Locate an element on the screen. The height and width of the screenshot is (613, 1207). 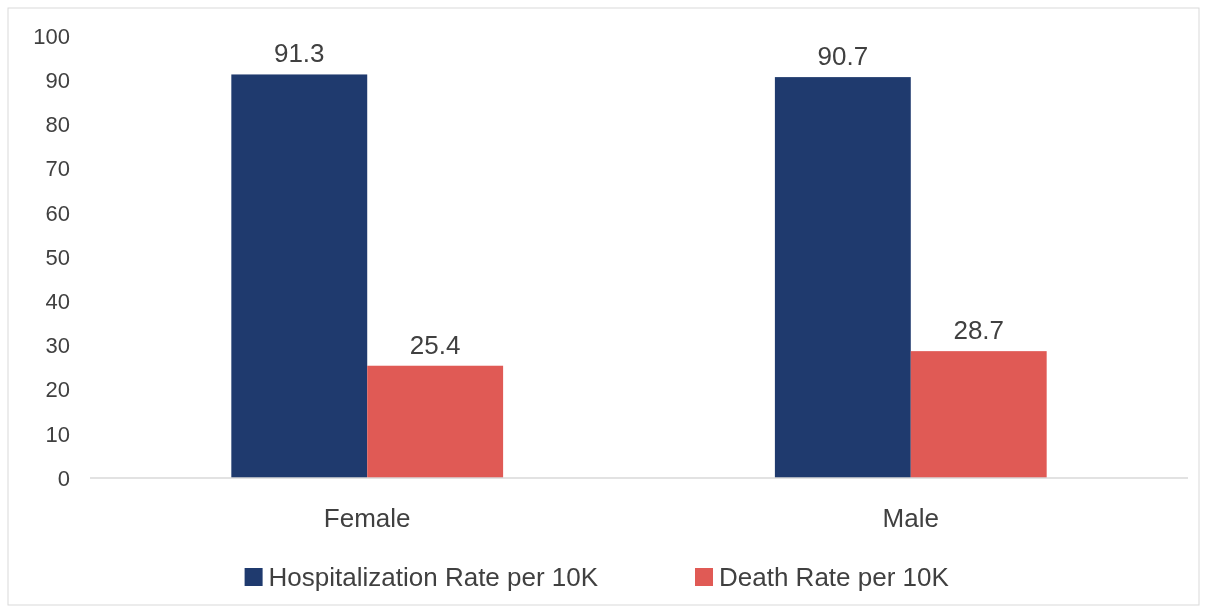
y-tick-label: 100 is located at coordinates (51, 36).